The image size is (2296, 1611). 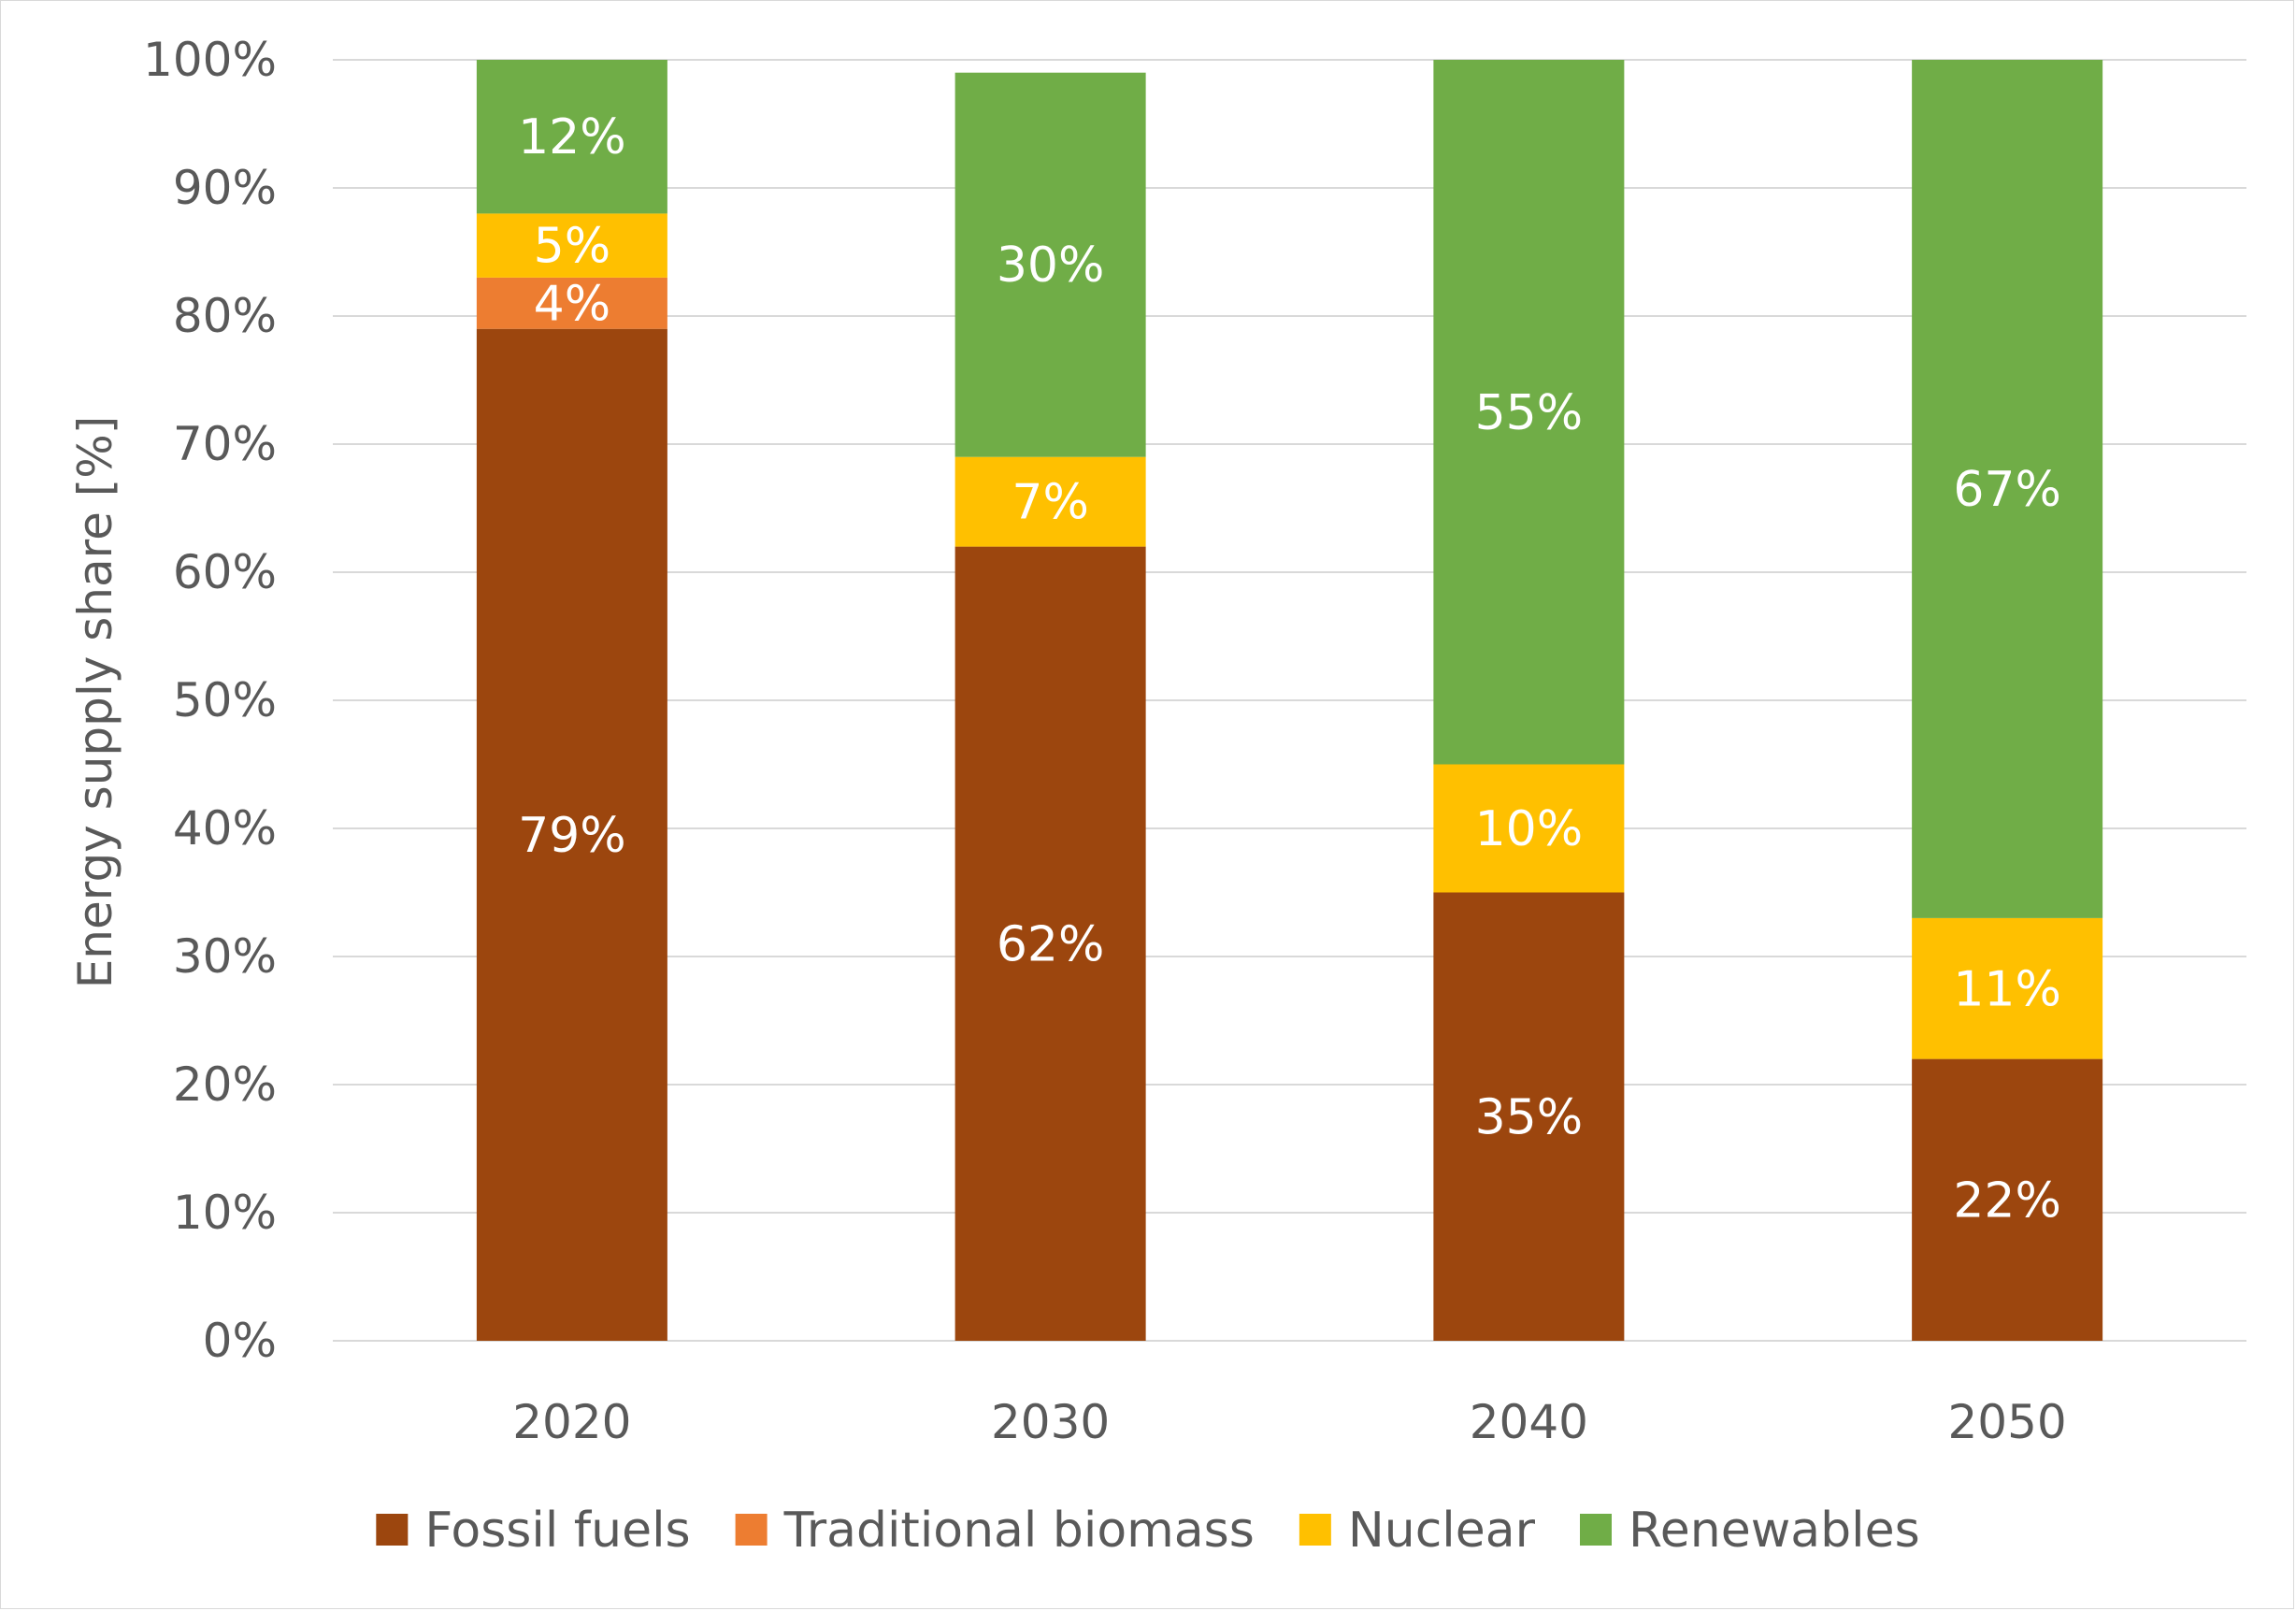 I want to click on x-tick-label: 2040, so click(x=1529, y=1422).